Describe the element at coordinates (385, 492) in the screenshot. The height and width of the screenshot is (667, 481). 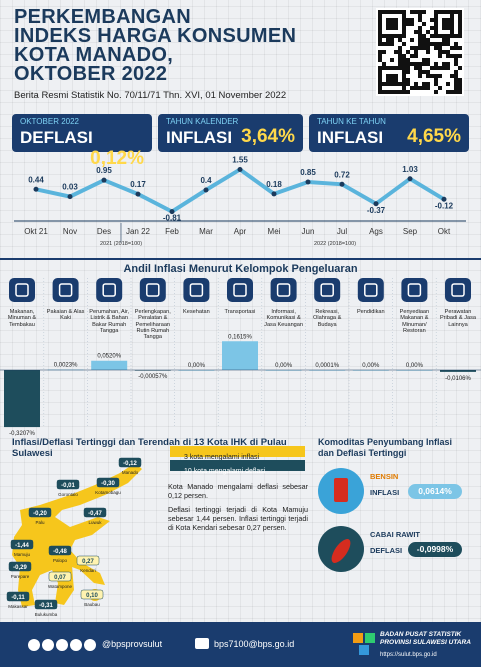
I see `commodity-kind: INFLASI` at that location.